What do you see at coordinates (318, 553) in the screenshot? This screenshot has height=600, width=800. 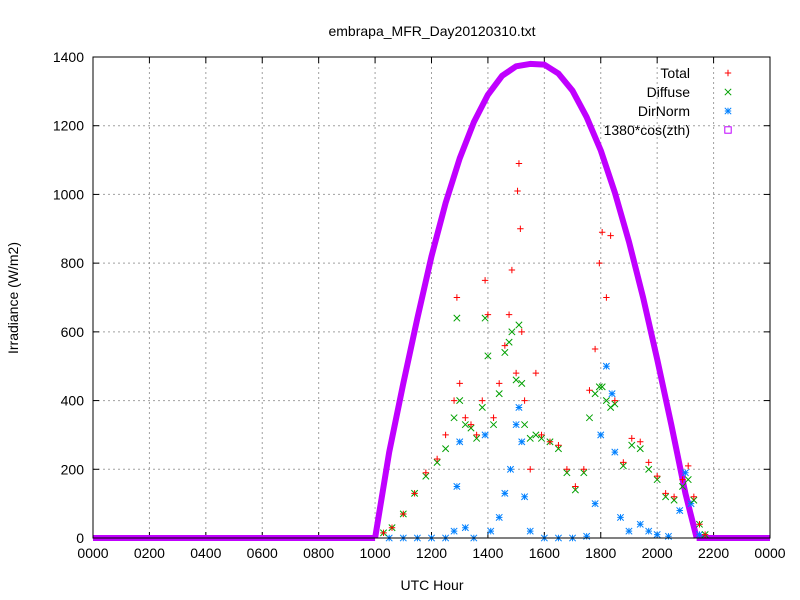 I see `x-tick-label: 0800` at bounding box center [318, 553].